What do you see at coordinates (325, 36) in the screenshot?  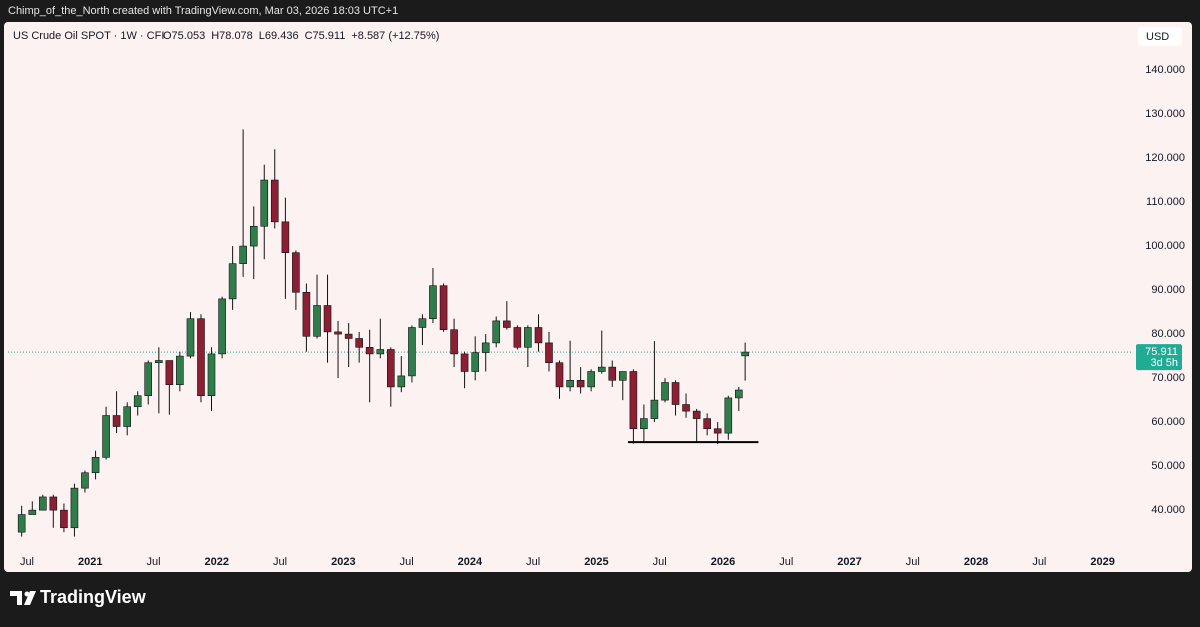 I see `ohlc-label: C75.911` at bounding box center [325, 36].